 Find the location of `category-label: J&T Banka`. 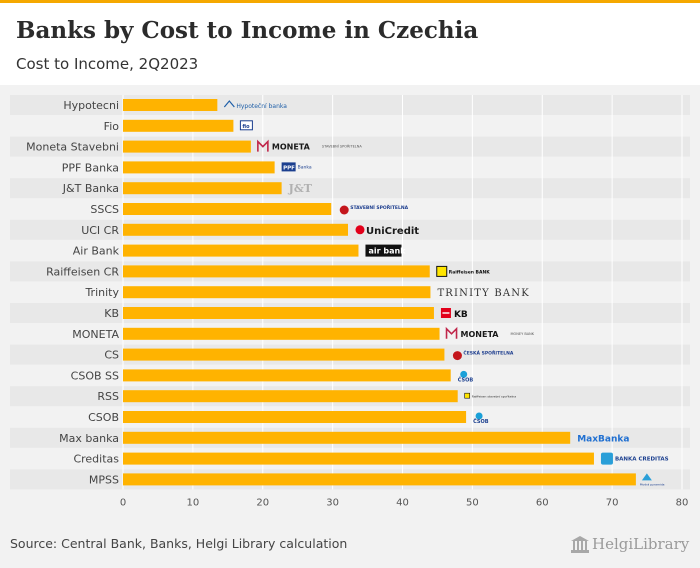

category-label: J&T Banka is located at coordinates (90, 188).